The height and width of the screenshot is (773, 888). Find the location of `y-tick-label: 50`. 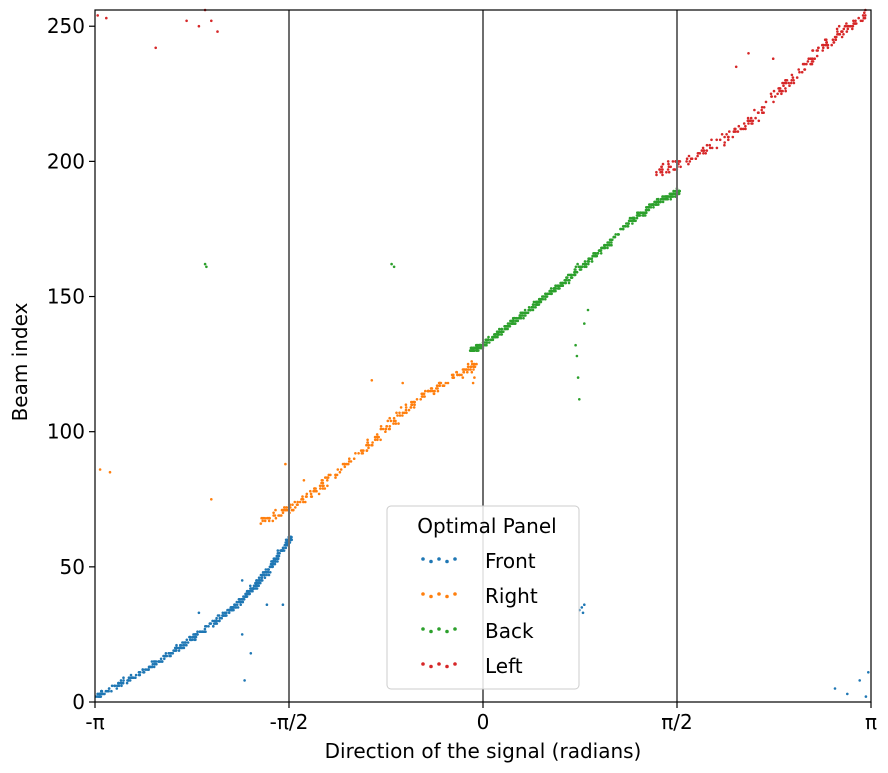

y-tick-label: 50 is located at coordinates (72, 567).